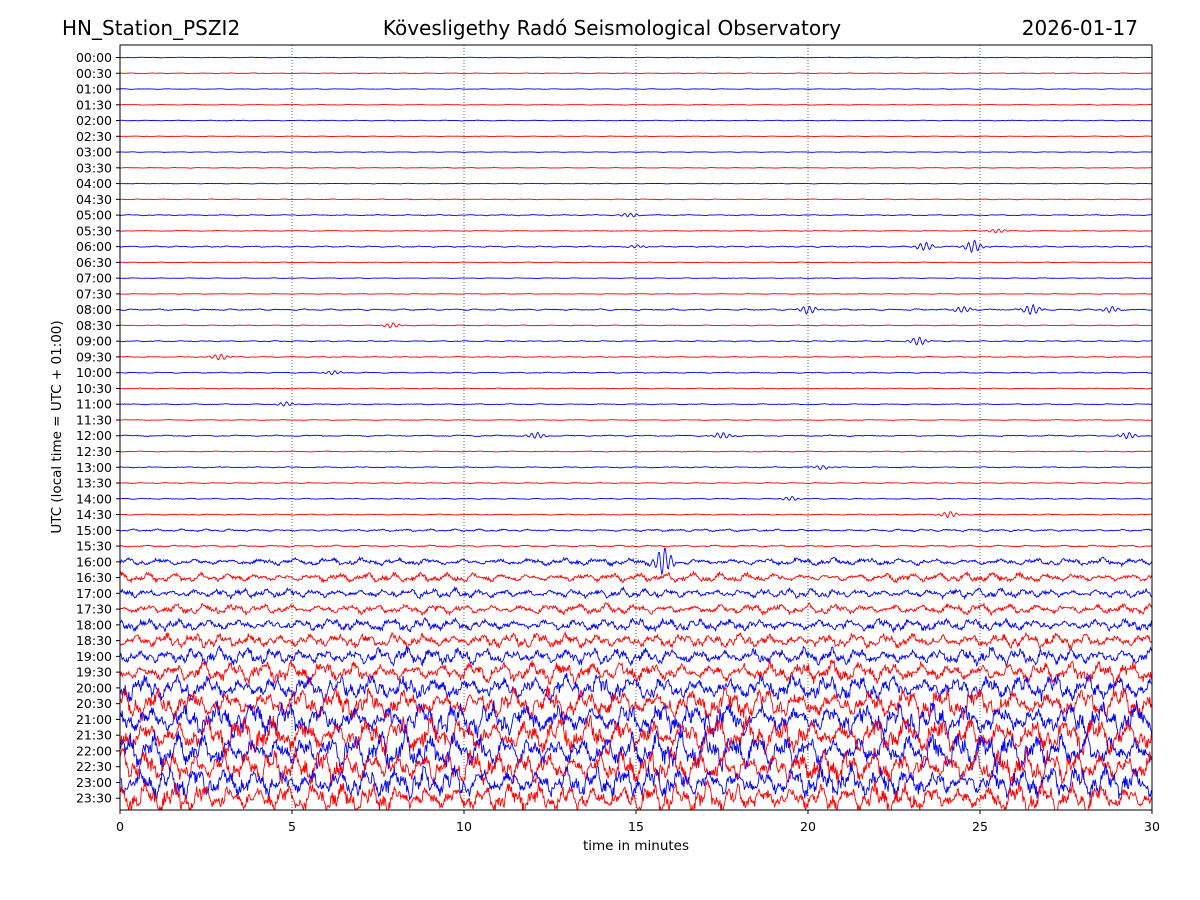 The width and height of the screenshot is (1200, 900). What do you see at coordinates (636, 673) in the screenshot?
I see `trace-1930` at bounding box center [636, 673].